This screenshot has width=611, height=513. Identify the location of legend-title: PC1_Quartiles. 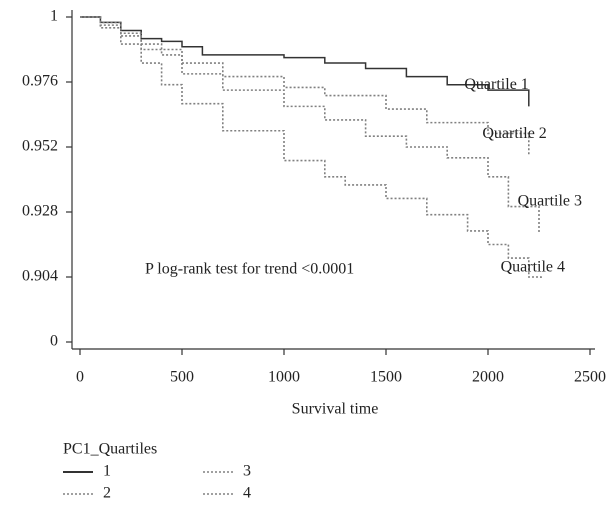
(110, 449).